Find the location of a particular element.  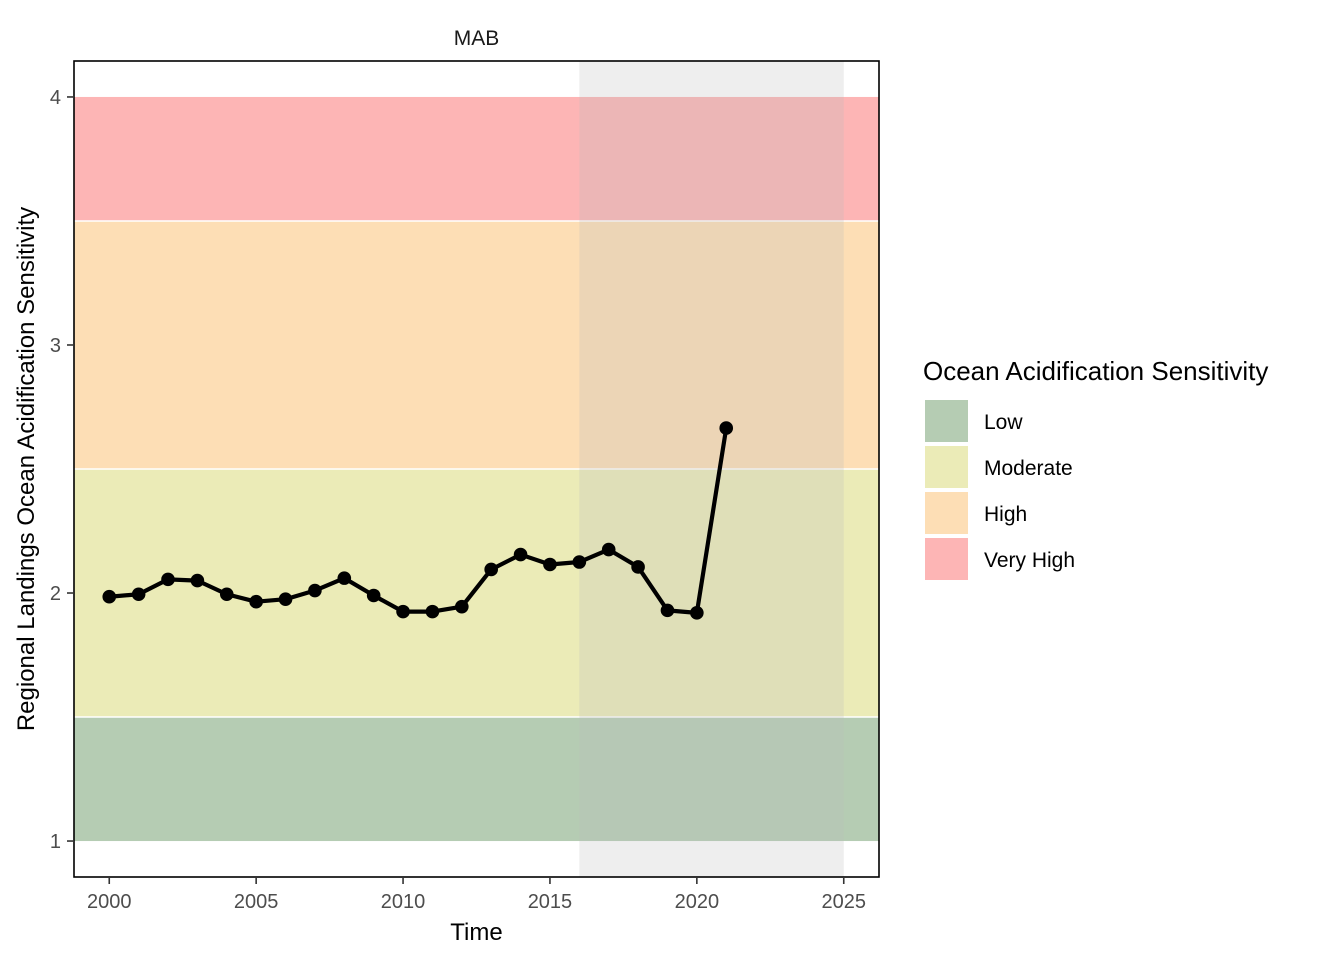

legend-title: Ocean Acidification Sensitivity is located at coordinates (1095, 371).